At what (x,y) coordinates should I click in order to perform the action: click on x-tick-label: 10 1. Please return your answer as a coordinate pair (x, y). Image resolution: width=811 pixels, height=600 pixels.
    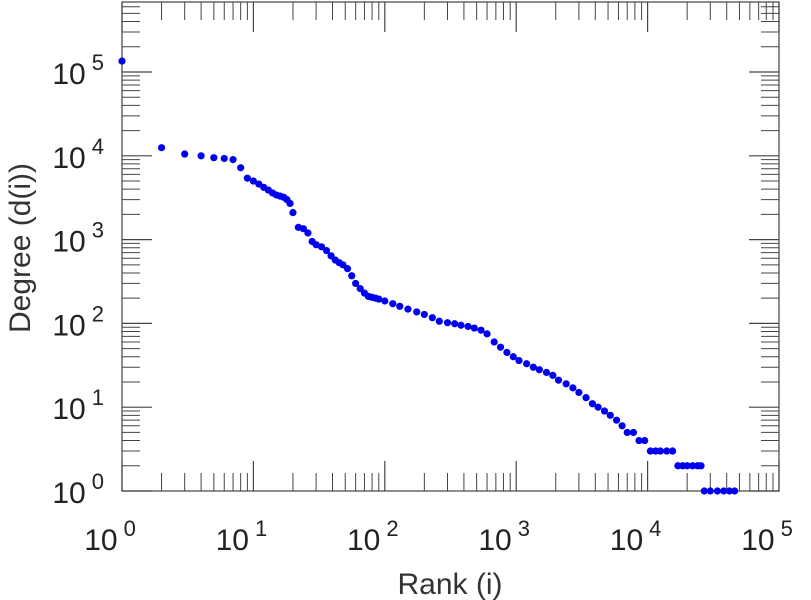
    Looking at the image, I should click on (242, 536).